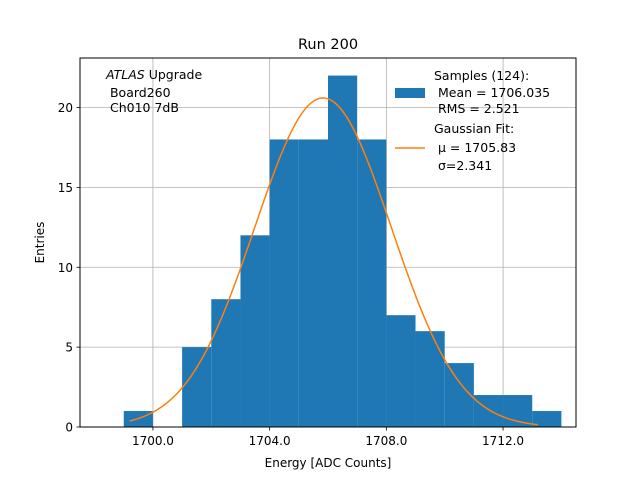  I want to click on legend-samples-patch, so click(410, 93).